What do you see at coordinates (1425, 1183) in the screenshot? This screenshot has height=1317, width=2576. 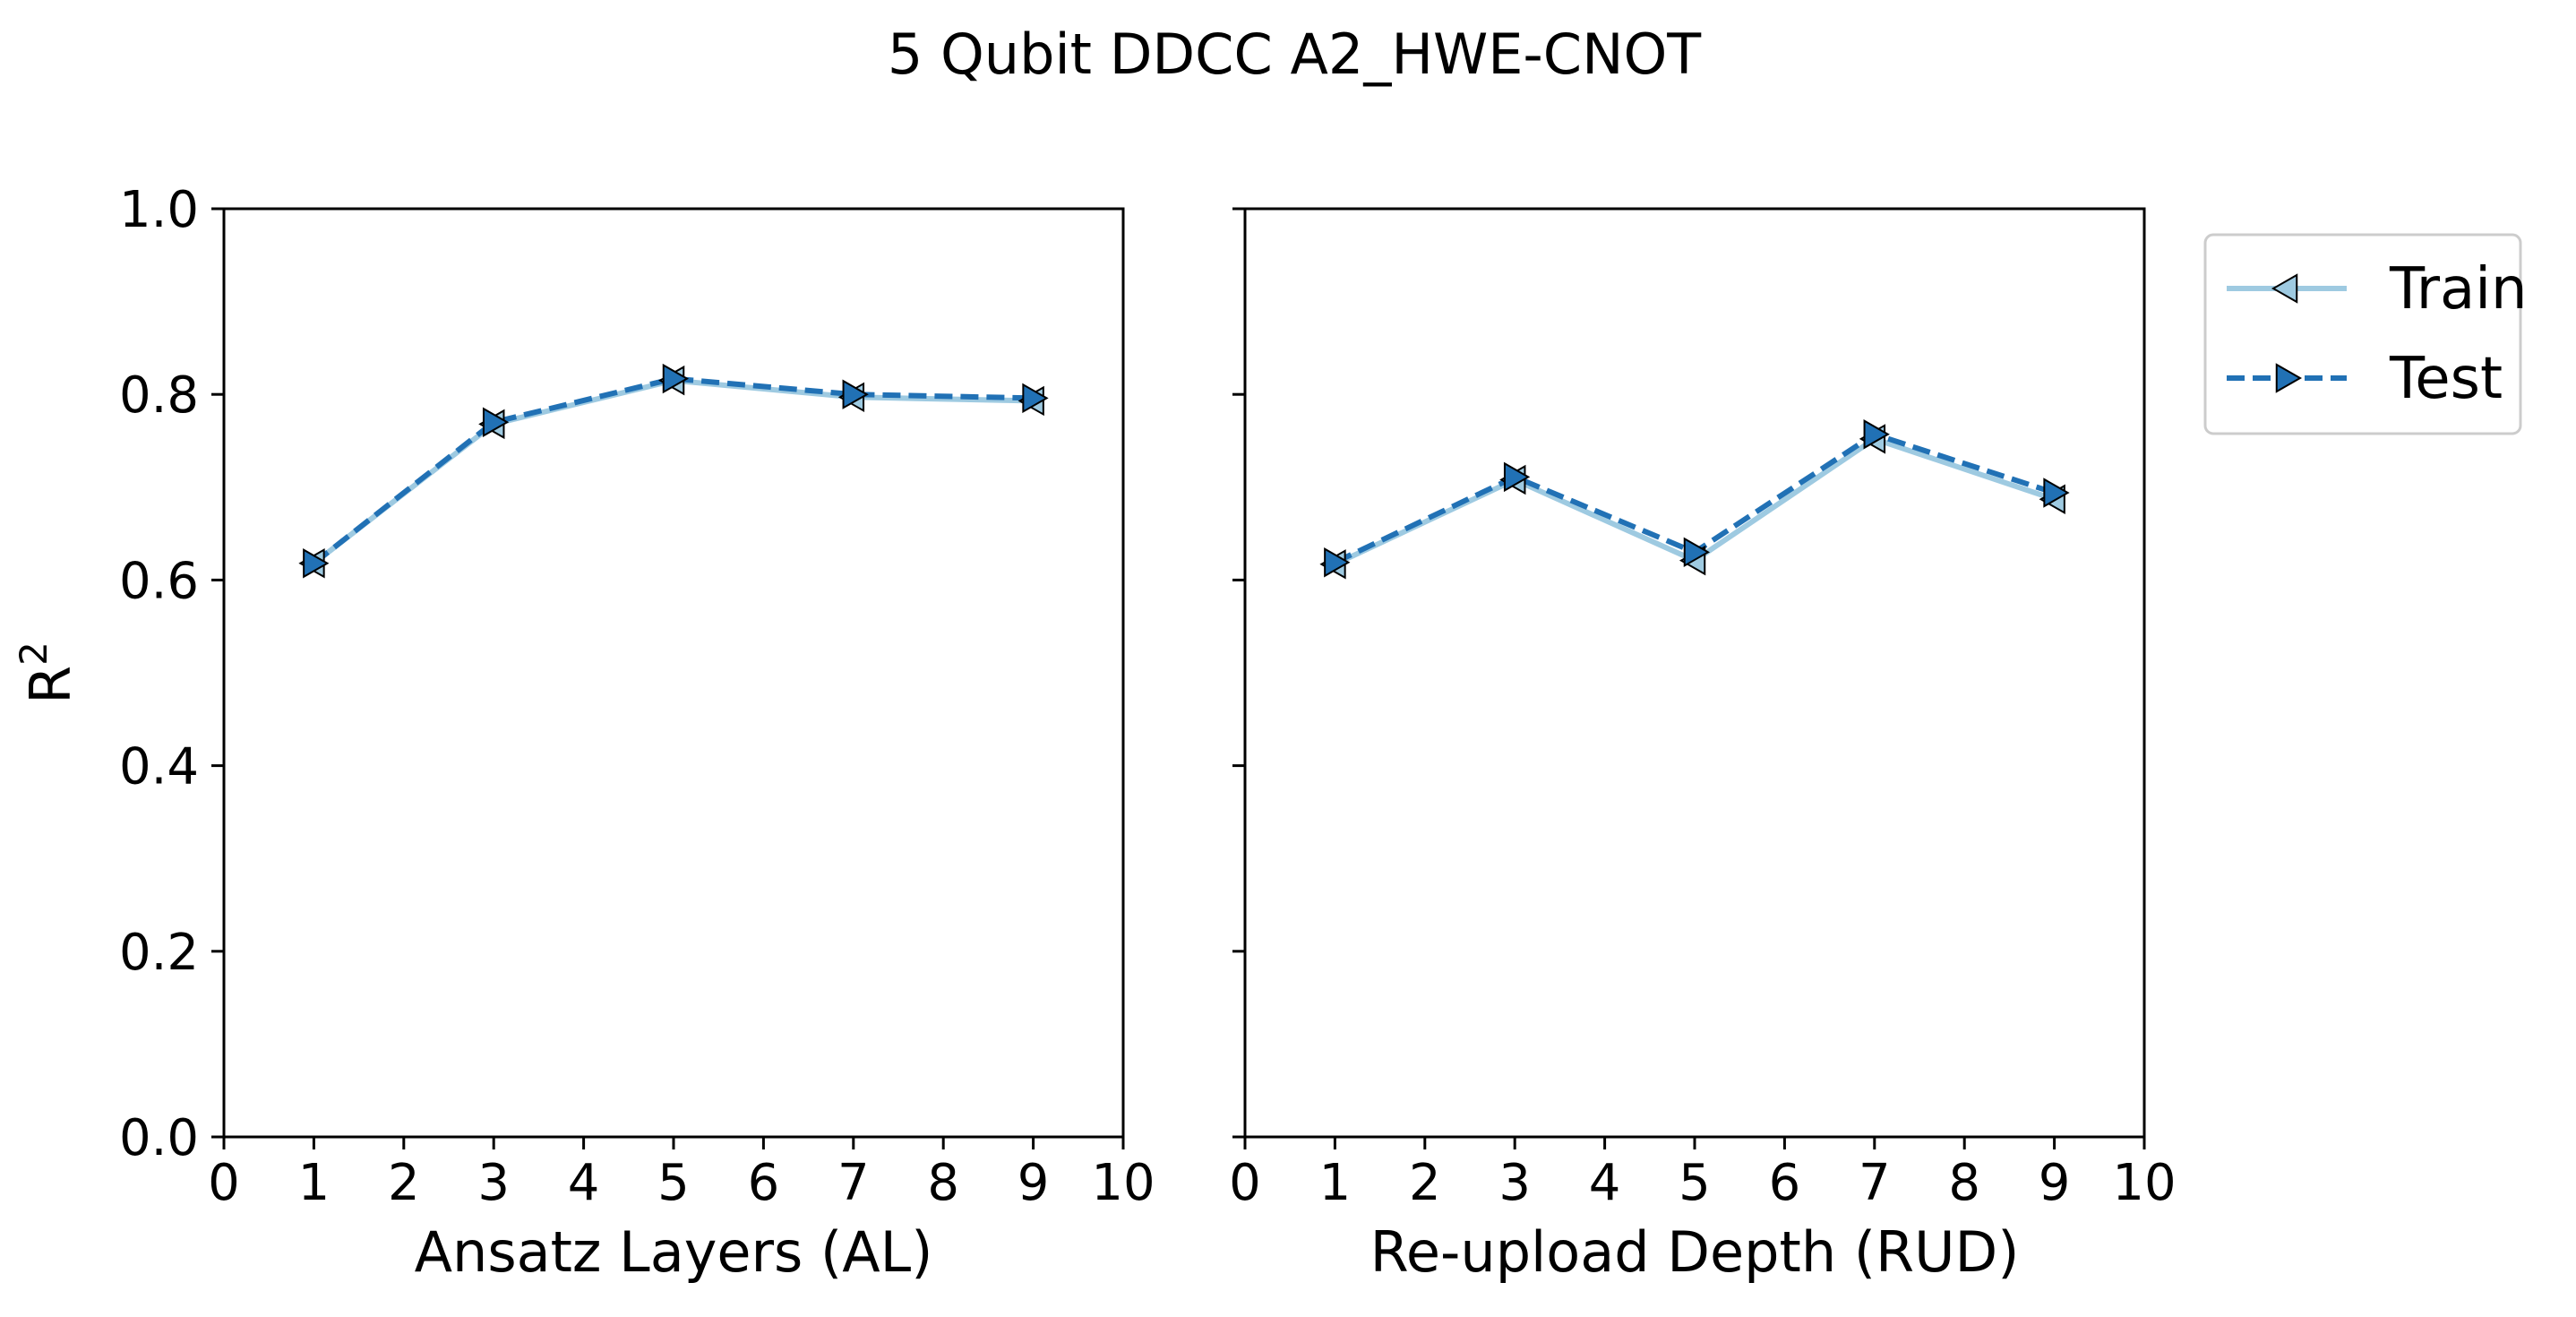 I see `subplot-2-x-tick-label-2: 2` at bounding box center [1425, 1183].